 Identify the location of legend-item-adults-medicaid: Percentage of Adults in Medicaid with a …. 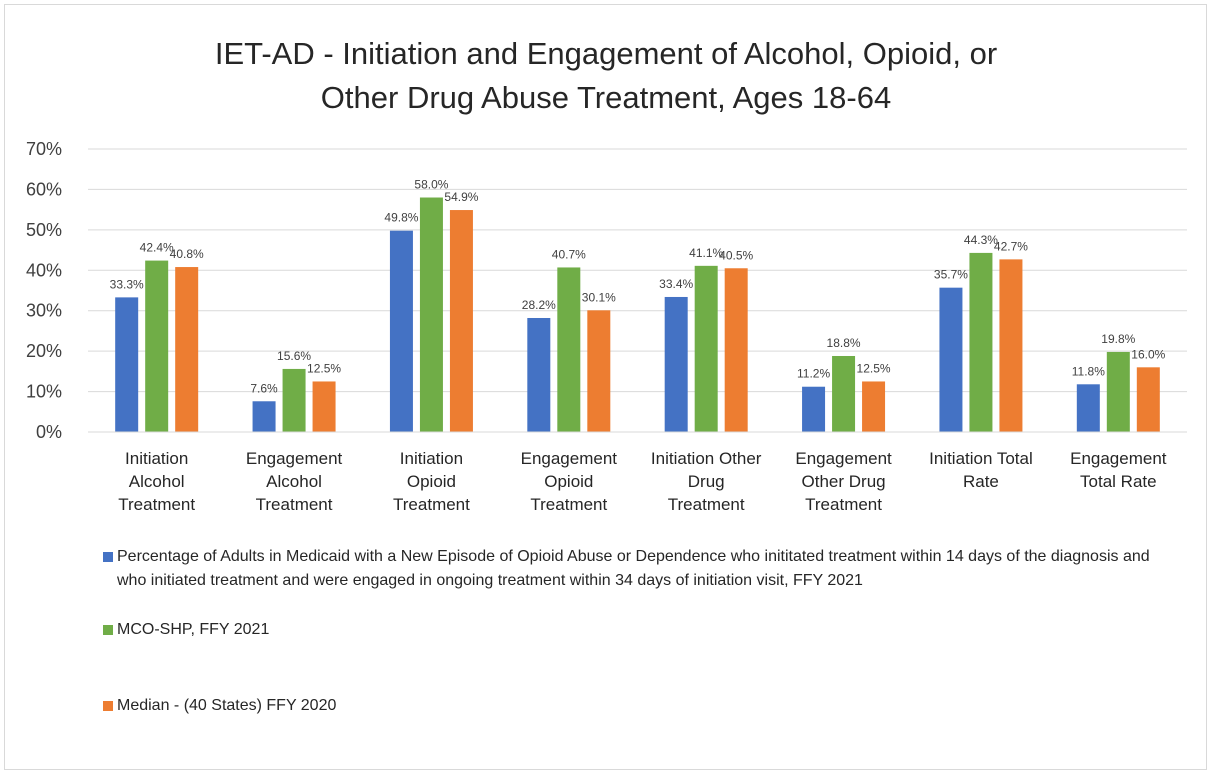
(630, 569).